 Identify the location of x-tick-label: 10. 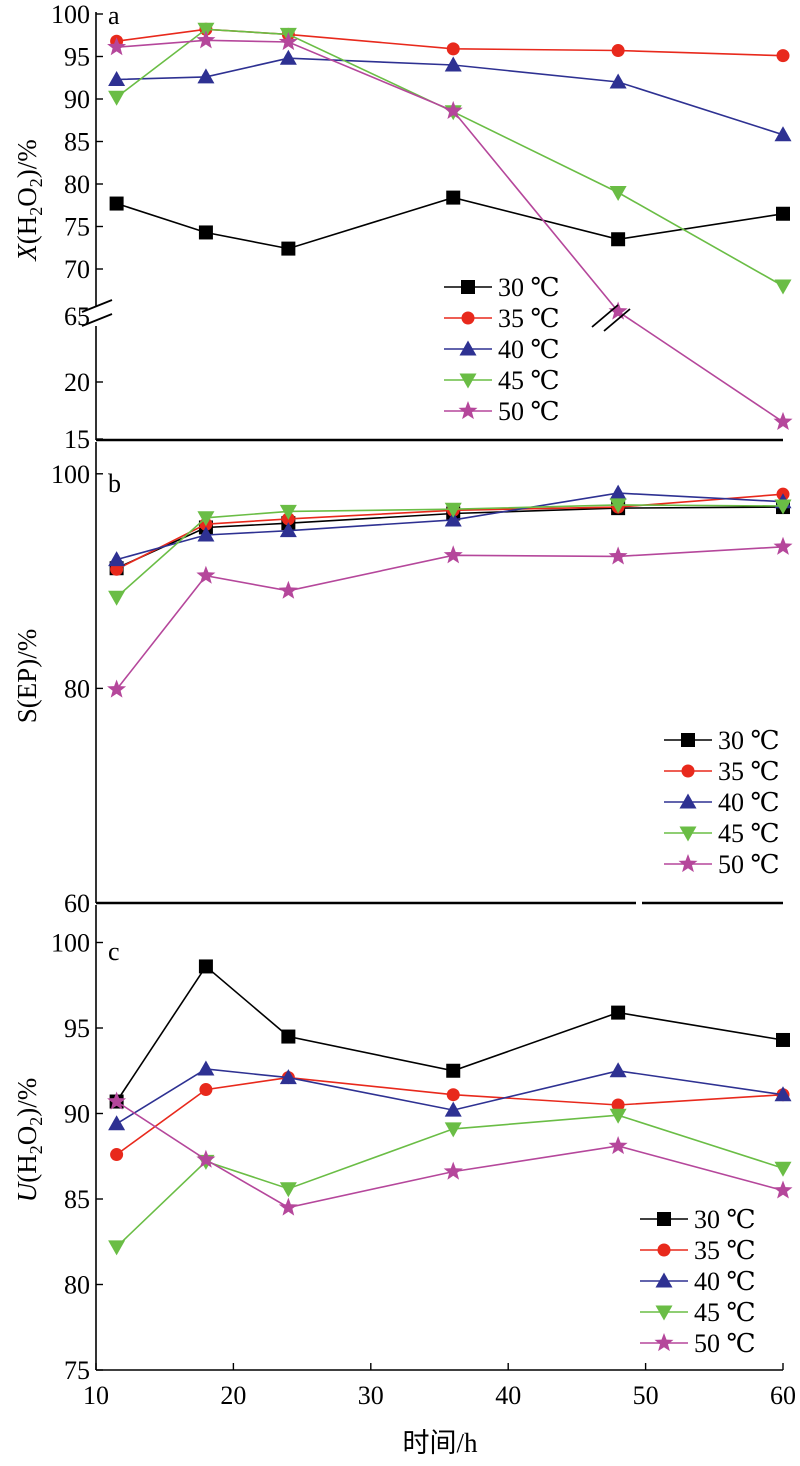
(96, 1395).